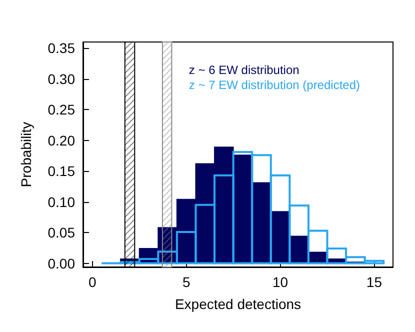 This screenshot has width=415, height=332. What do you see at coordinates (274, 85) in the screenshot?
I see `text: z ~ 7 EW distribution (predicted)` at bounding box center [274, 85].